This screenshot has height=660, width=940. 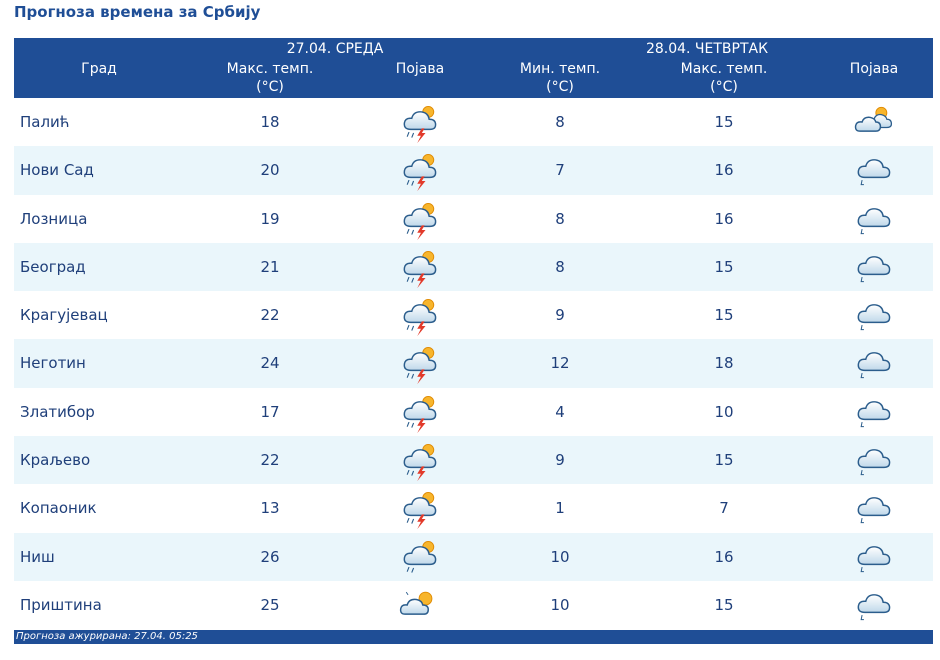 I want to click on city-name: Ниш, so click(x=37, y=556).